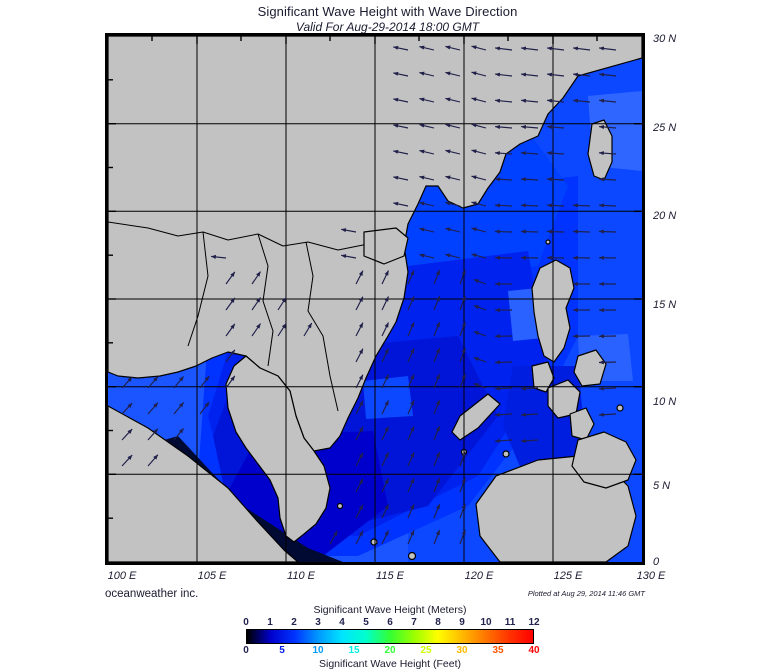  What do you see at coordinates (270, 622) in the screenshot?
I see `colorbar-tick-m-1: 1` at bounding box center [270, 622].